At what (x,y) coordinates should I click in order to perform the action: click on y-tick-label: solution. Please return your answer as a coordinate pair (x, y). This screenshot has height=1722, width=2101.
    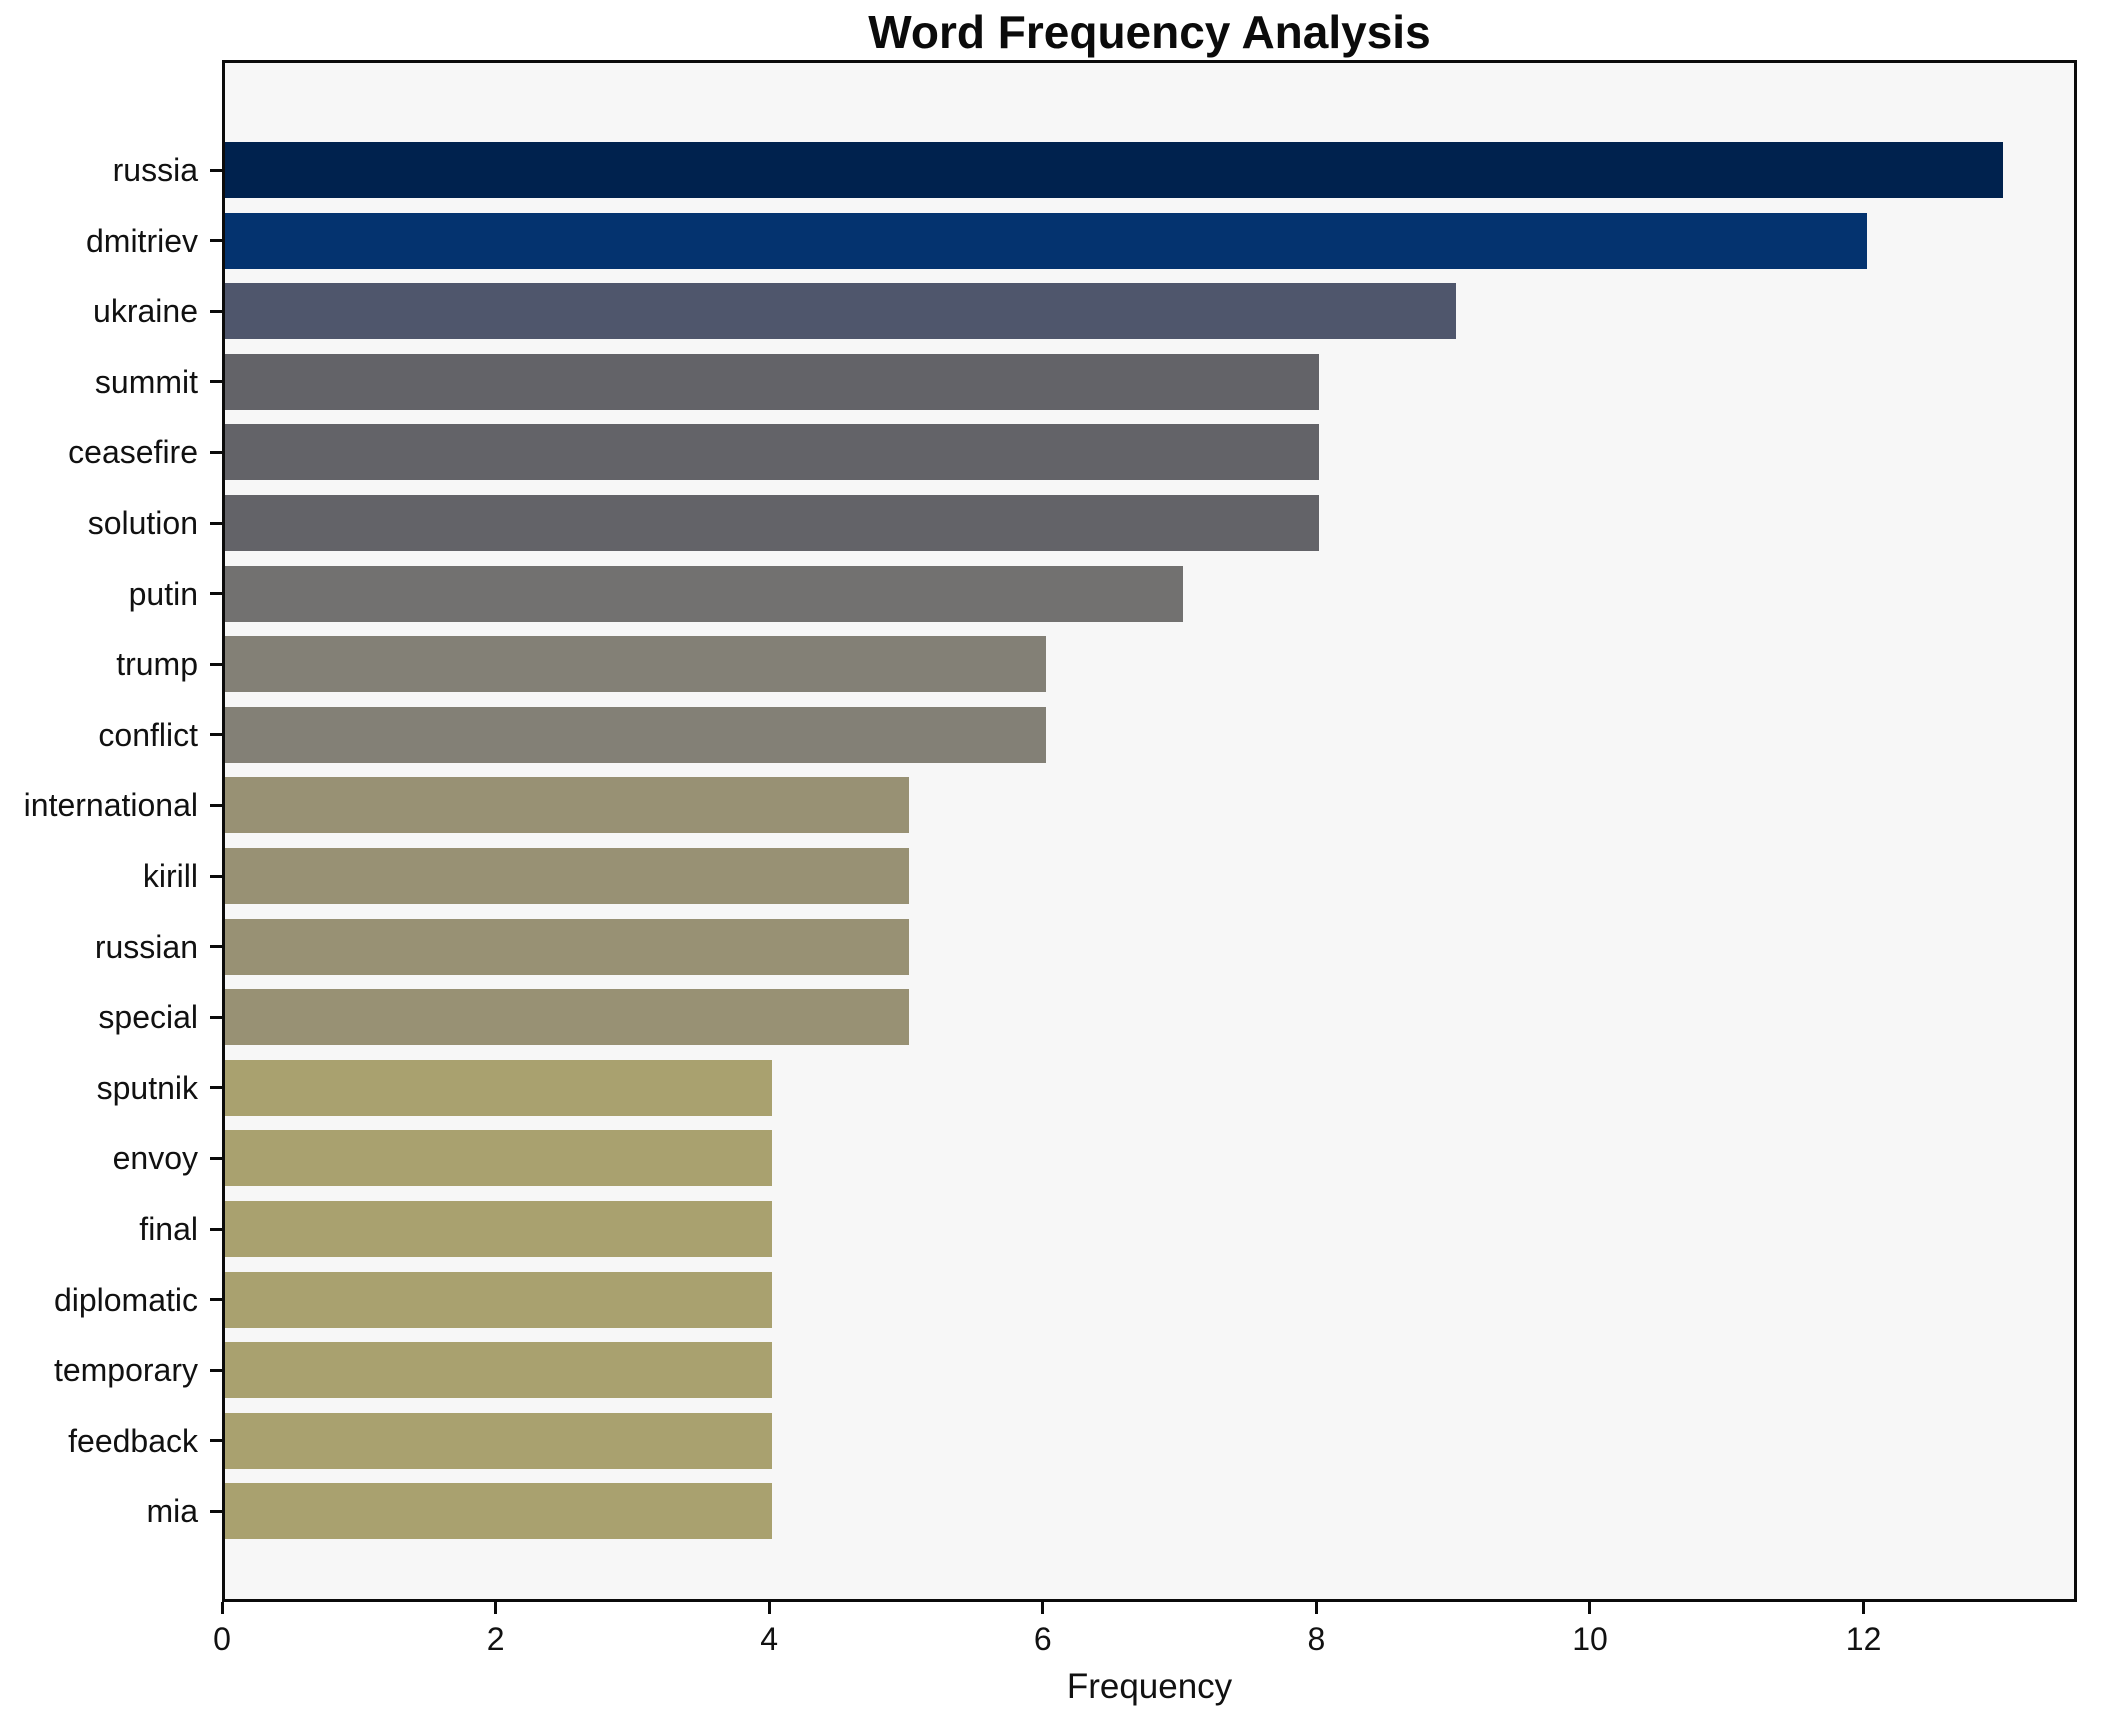
    Looking at the image, I should click on (142, 523).